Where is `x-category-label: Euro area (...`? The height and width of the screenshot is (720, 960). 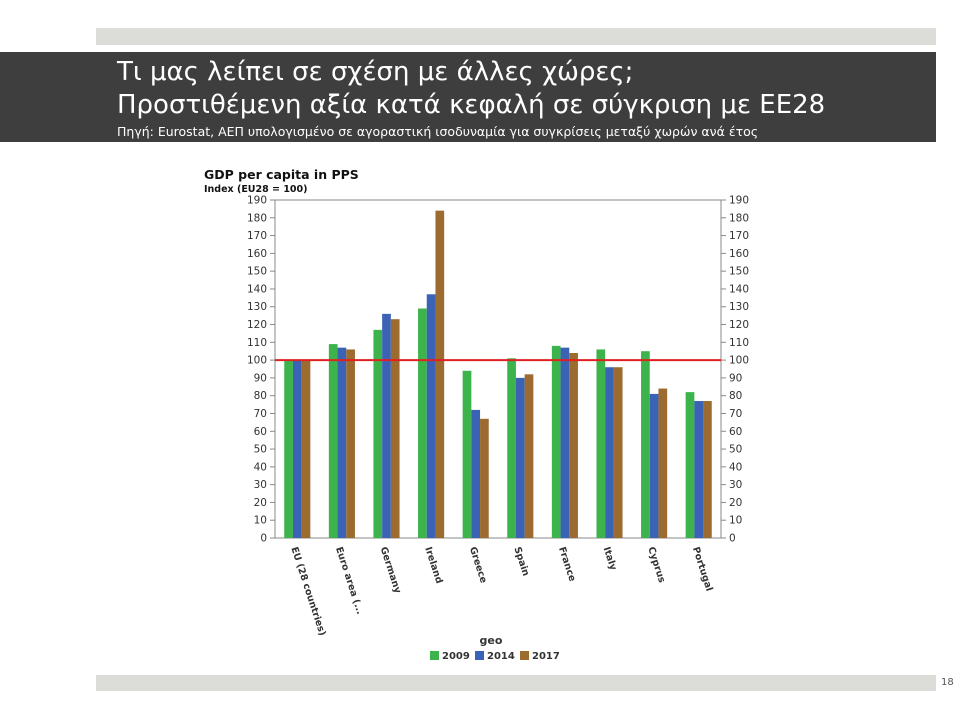 x-category-label: Euro area (... is located at coordinates (349, 581).